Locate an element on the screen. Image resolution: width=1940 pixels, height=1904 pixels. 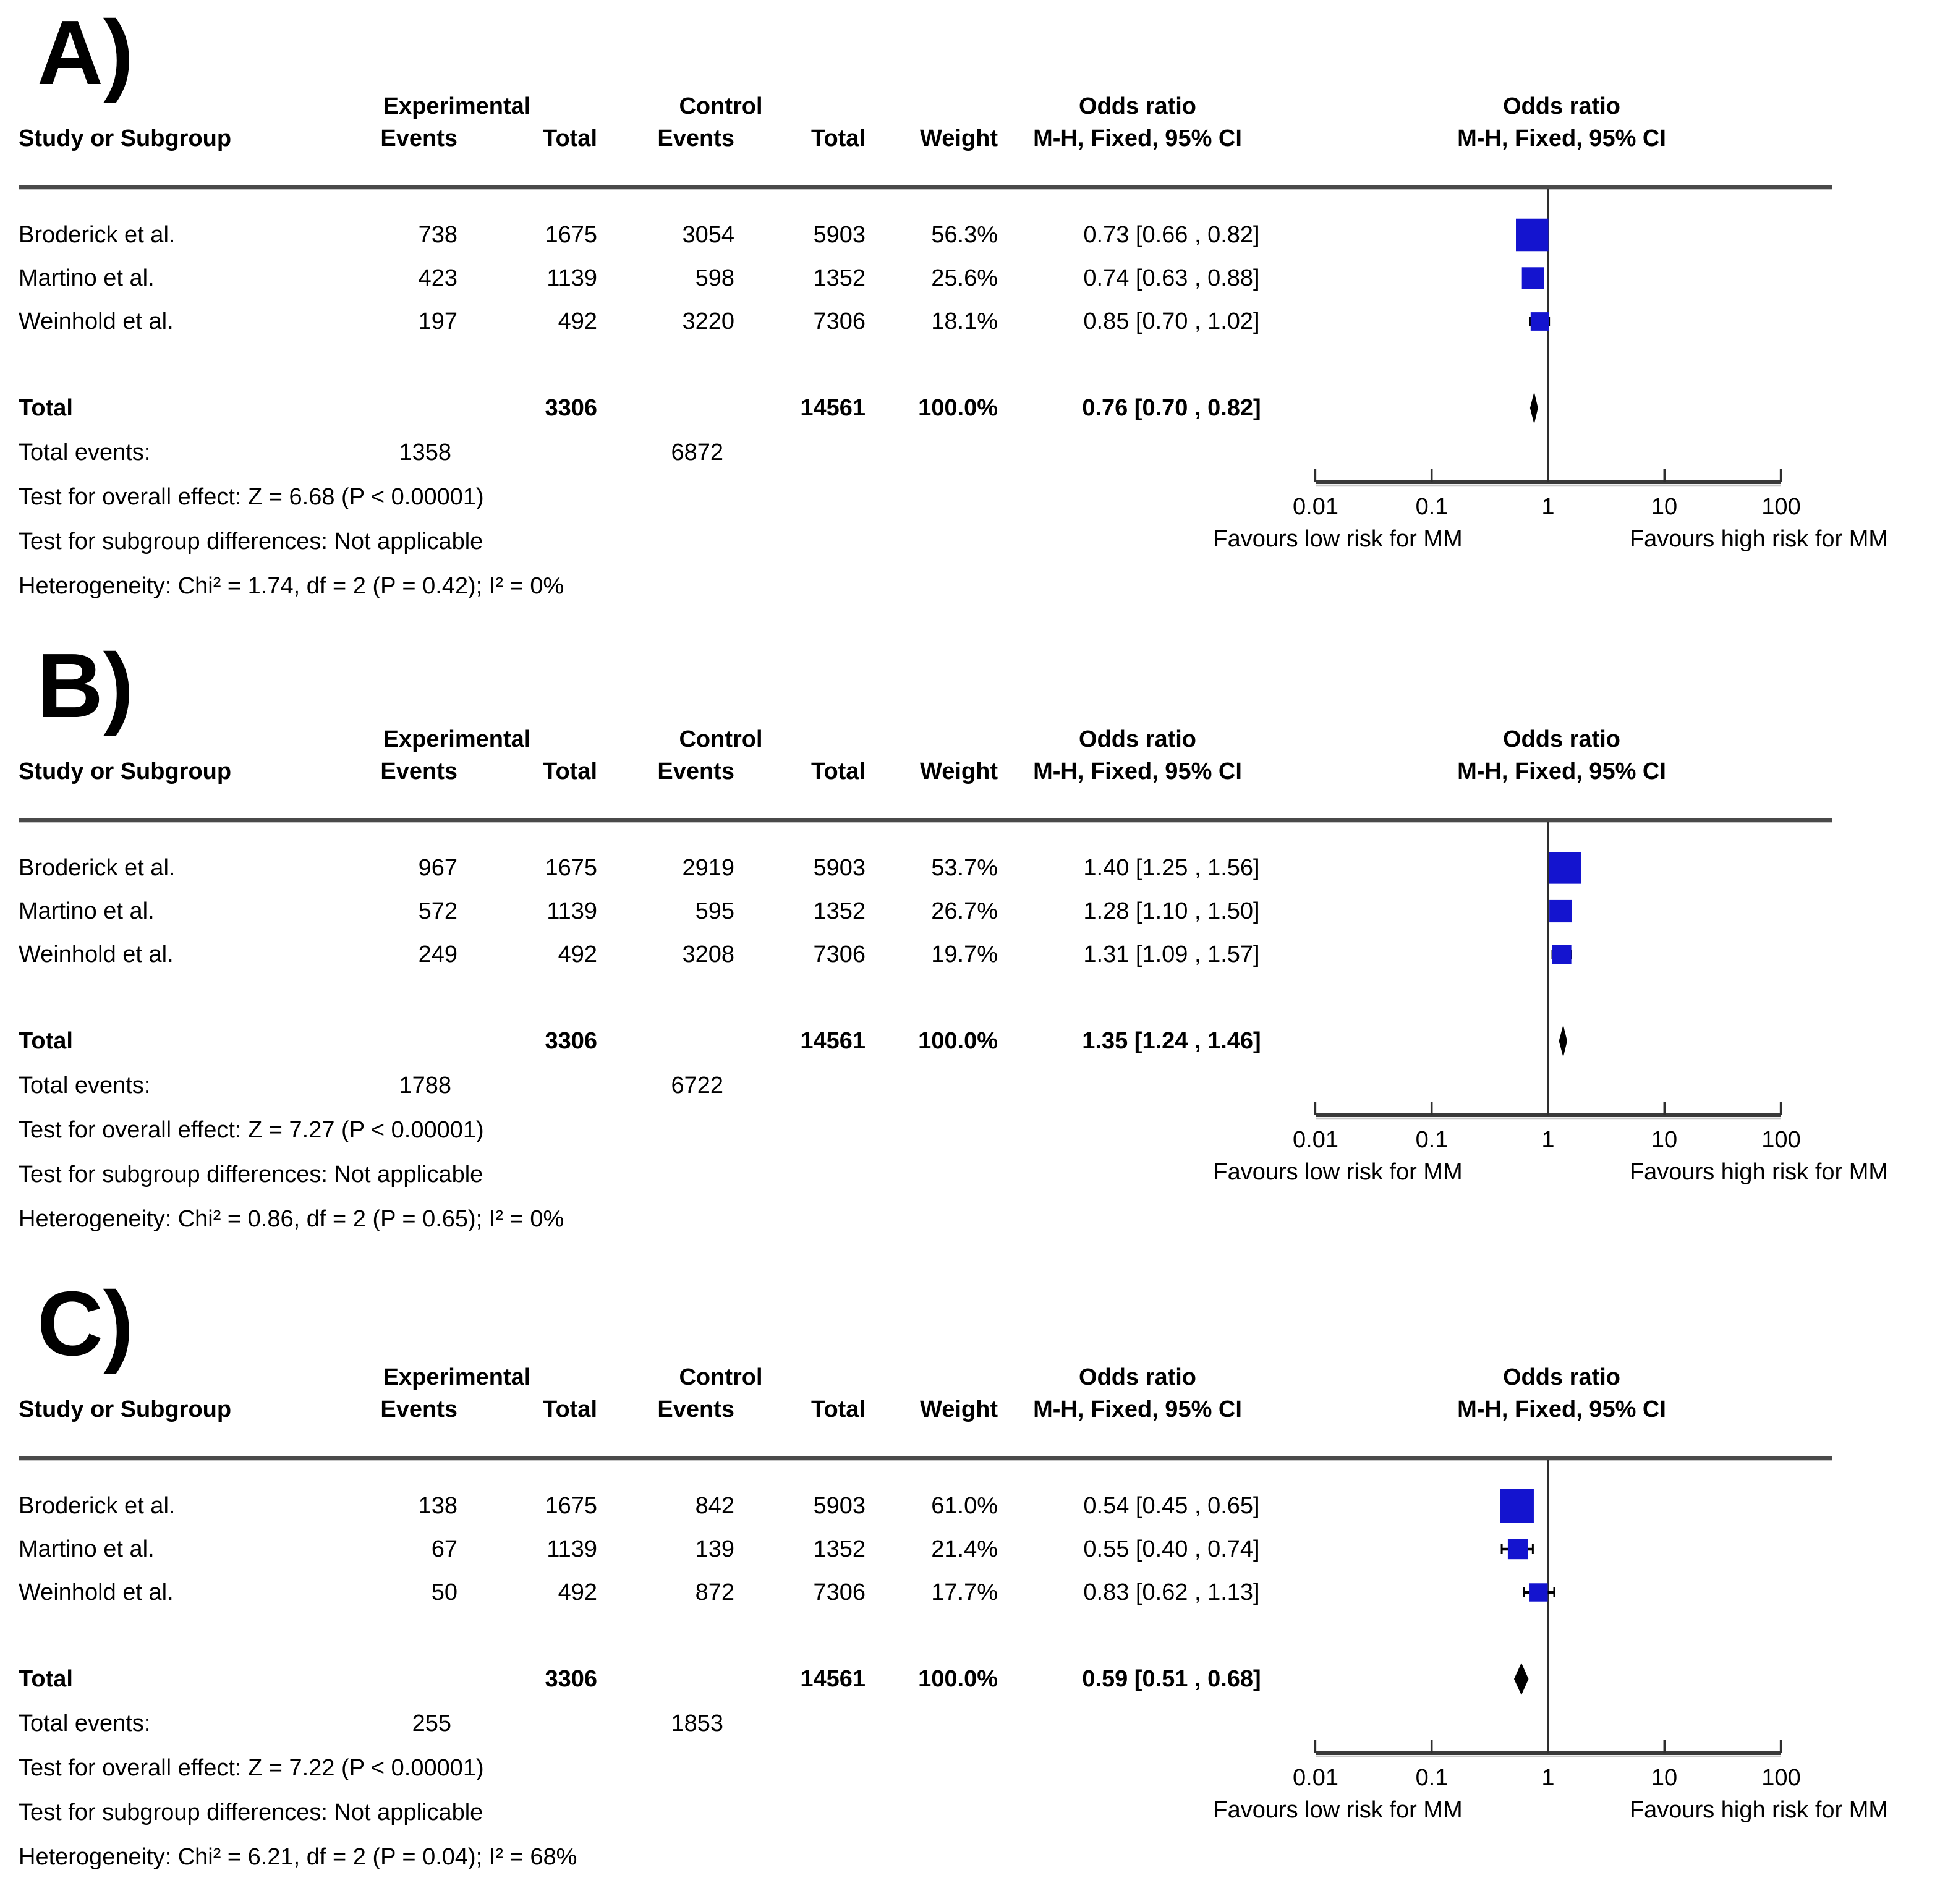
total-weight: 100.0% is located at coordinates (958, 1679).